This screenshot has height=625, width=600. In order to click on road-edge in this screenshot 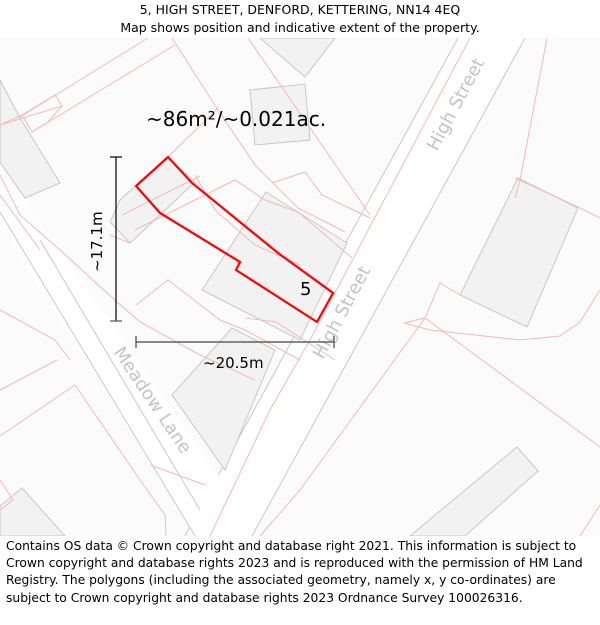, I will do `click(120, 375)`.